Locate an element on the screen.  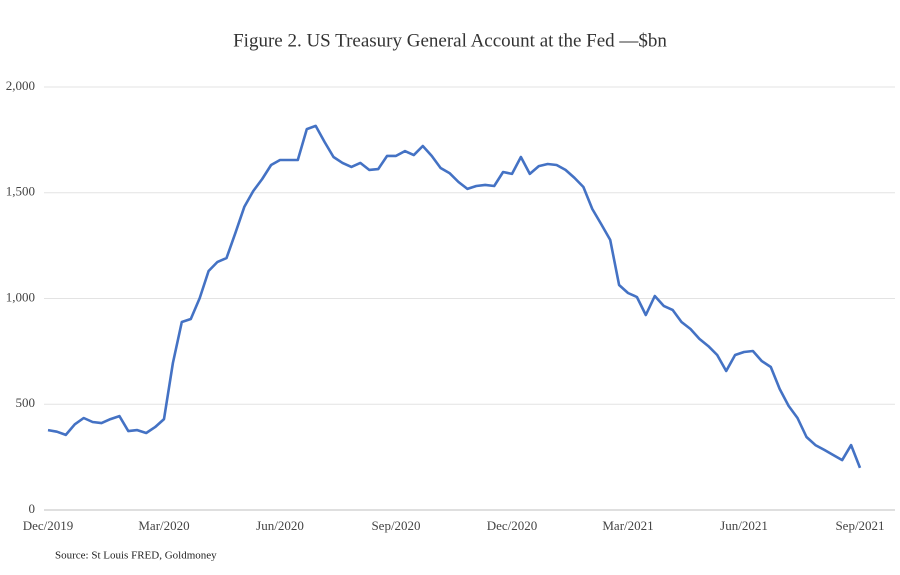
x-tick-label: Sep/2021 is located at coordinates (859, 525).